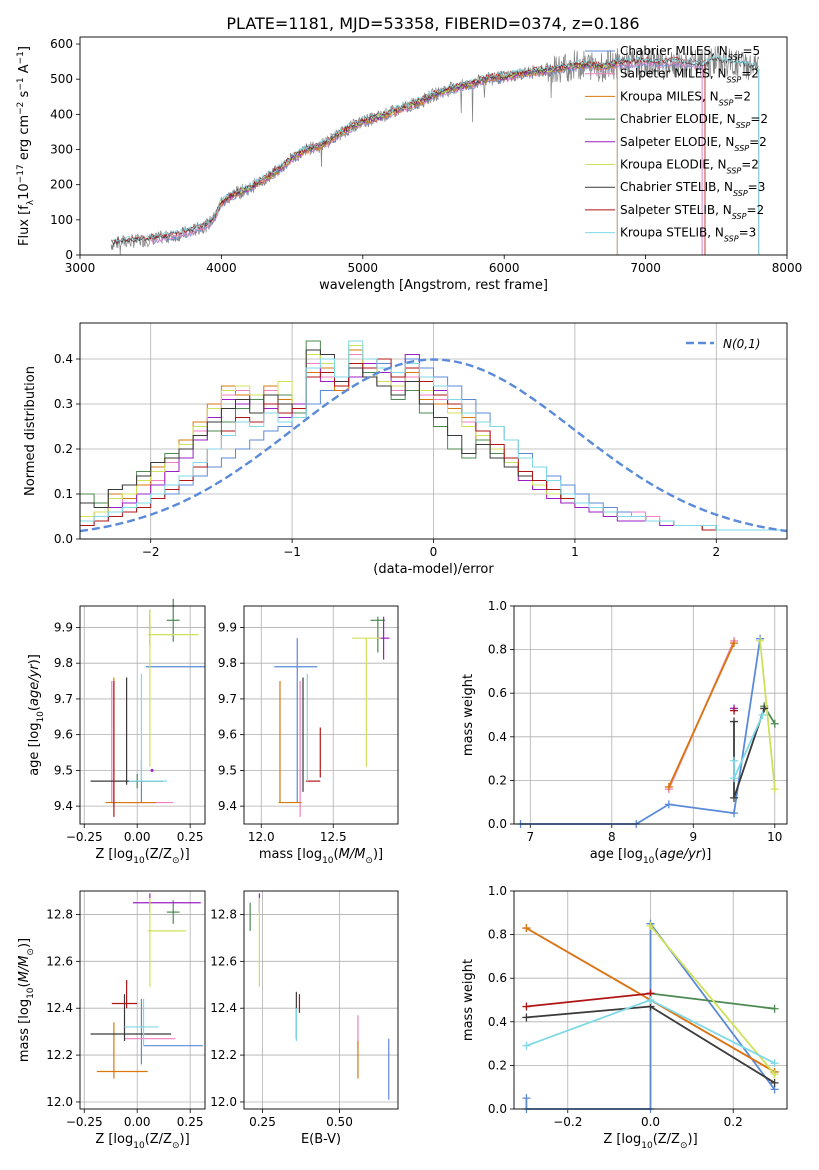 This screenshot has width=819, height=1170. I want to click on y-axis-label: mass [log10(M/M⊙)], so click(26, 1000).